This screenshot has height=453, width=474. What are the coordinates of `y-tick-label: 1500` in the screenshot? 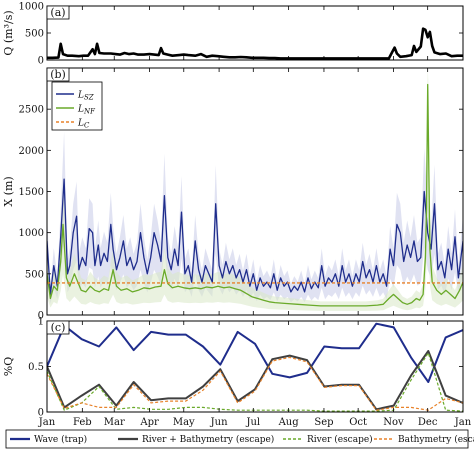 It's located at (31, 192).